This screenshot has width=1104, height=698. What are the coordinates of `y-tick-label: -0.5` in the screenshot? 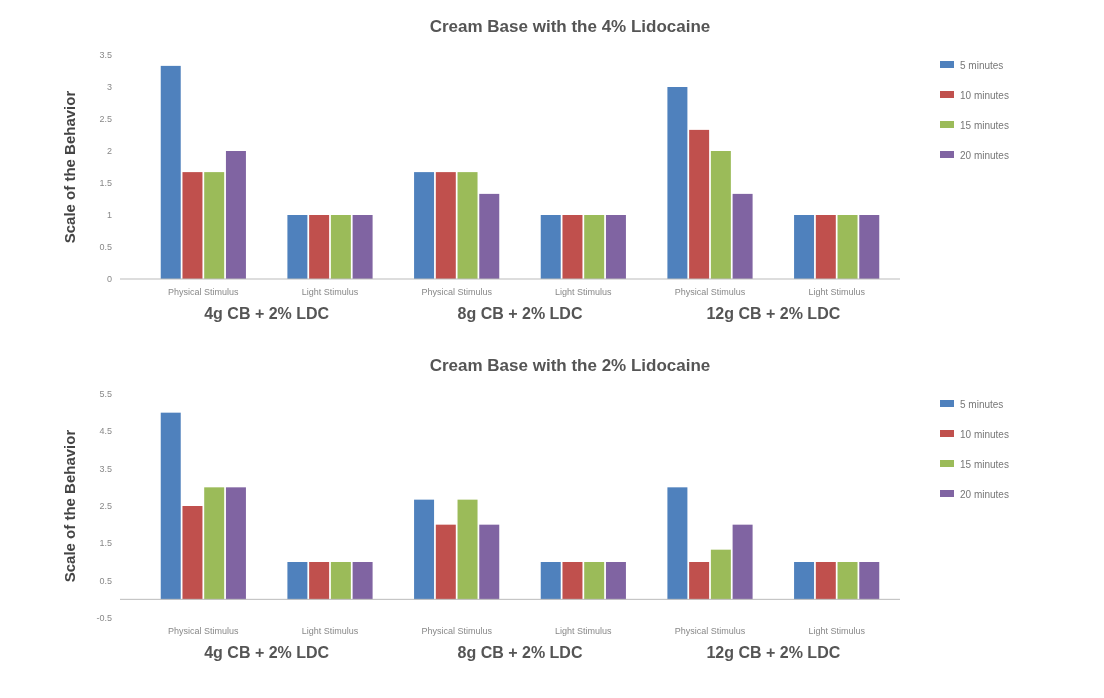 It's located at (104, 618).